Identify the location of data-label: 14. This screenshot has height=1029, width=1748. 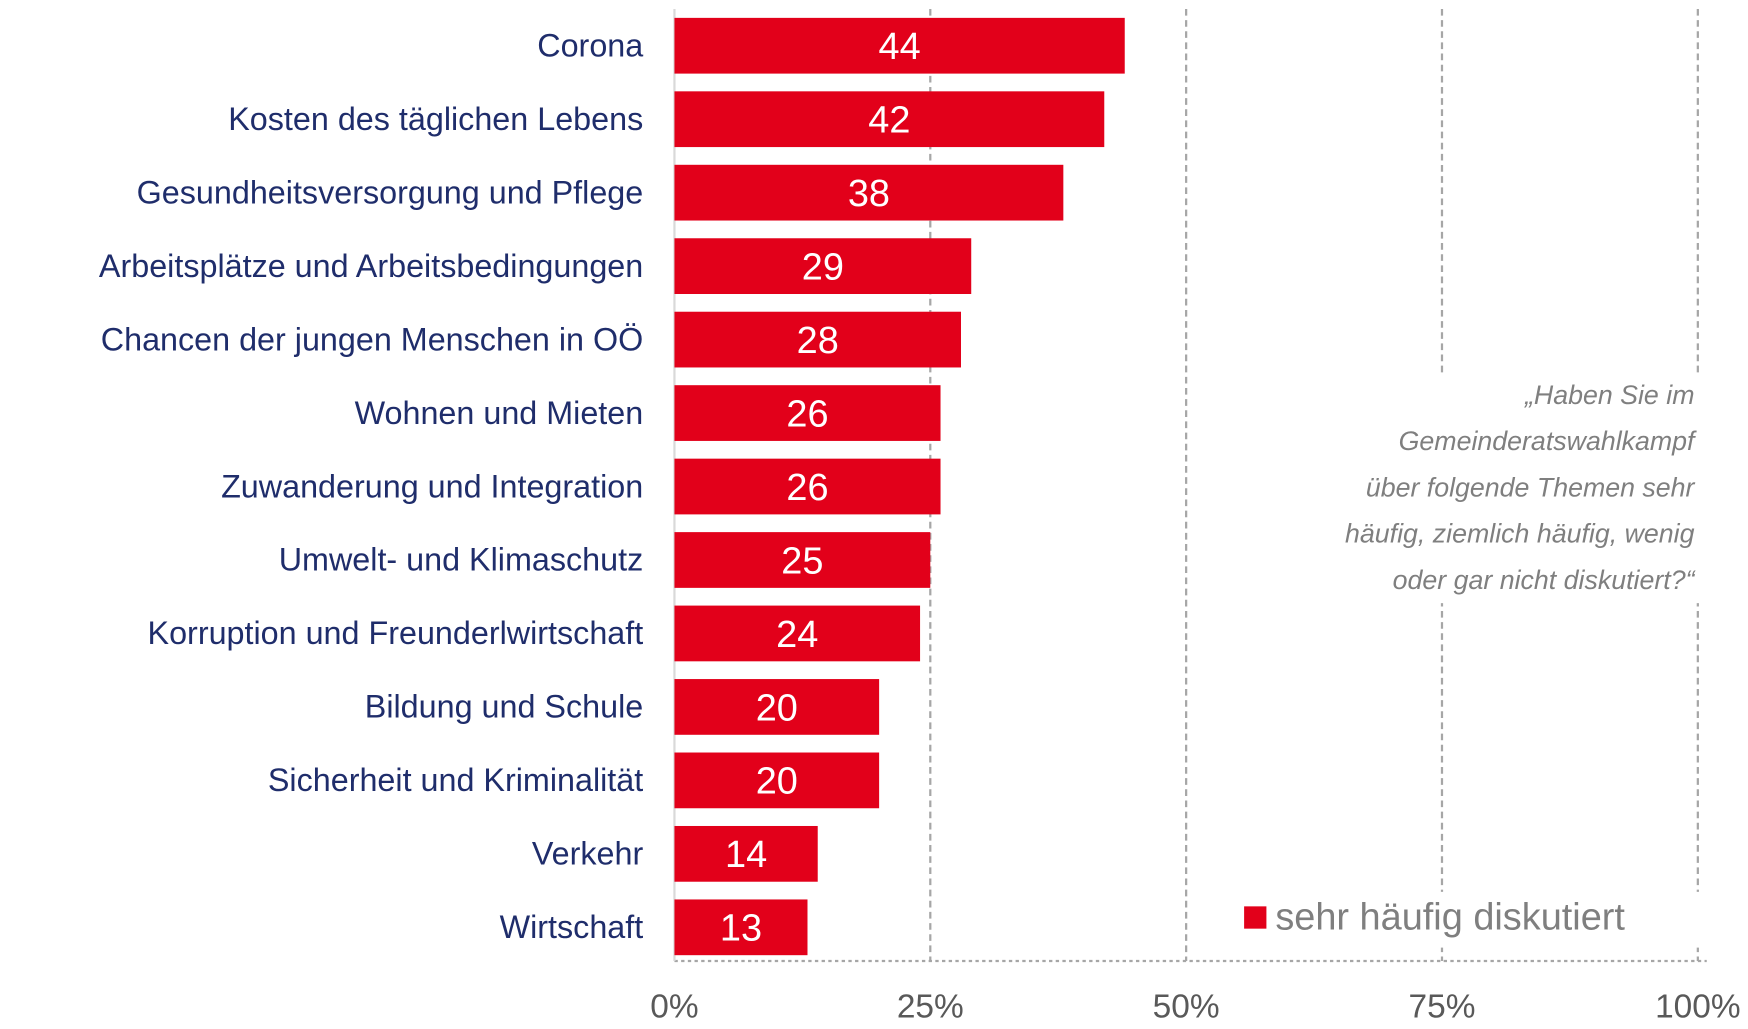
(746, 855).